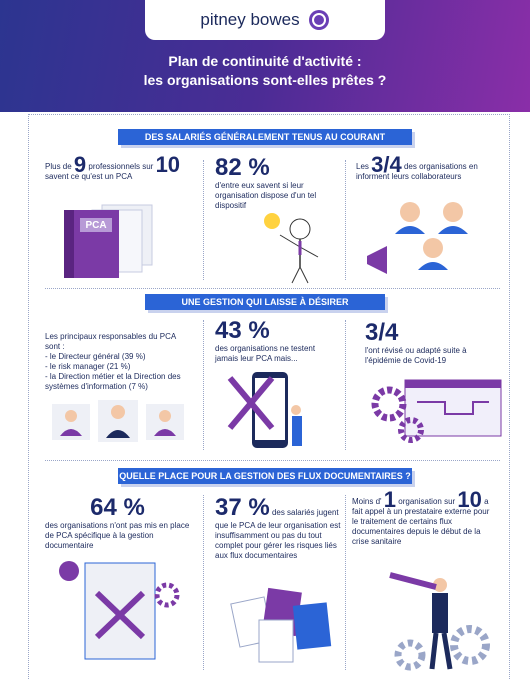 The width and height of the screenshot is (530, 679). What do you see at coordinates (80, 164) in the screenshot?
I see `stat: 9` at bounding box center [80, 164].